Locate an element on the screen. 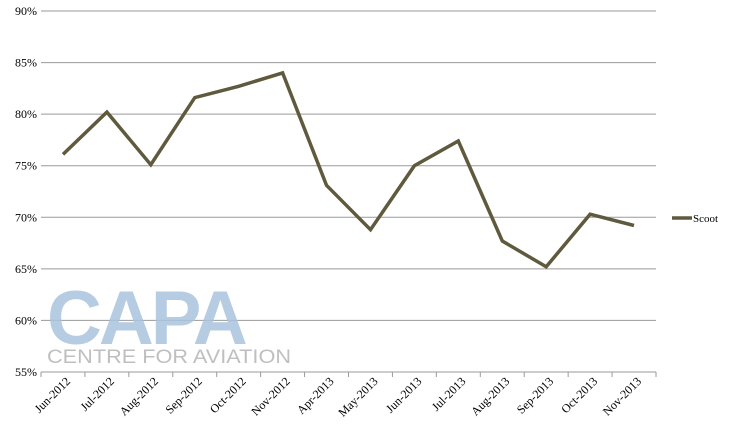 The image size is (732, 436). y-tick-label: 80% is located at coordinates (26, 114).